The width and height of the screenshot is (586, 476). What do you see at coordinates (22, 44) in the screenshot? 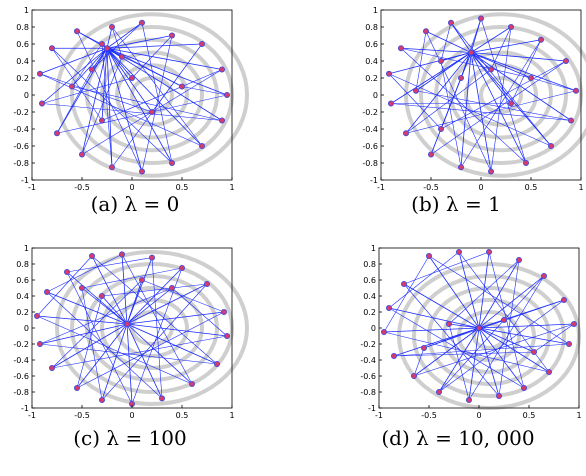
I see `y-tick-label-2: 0.6` at bounding box center [22, 44].